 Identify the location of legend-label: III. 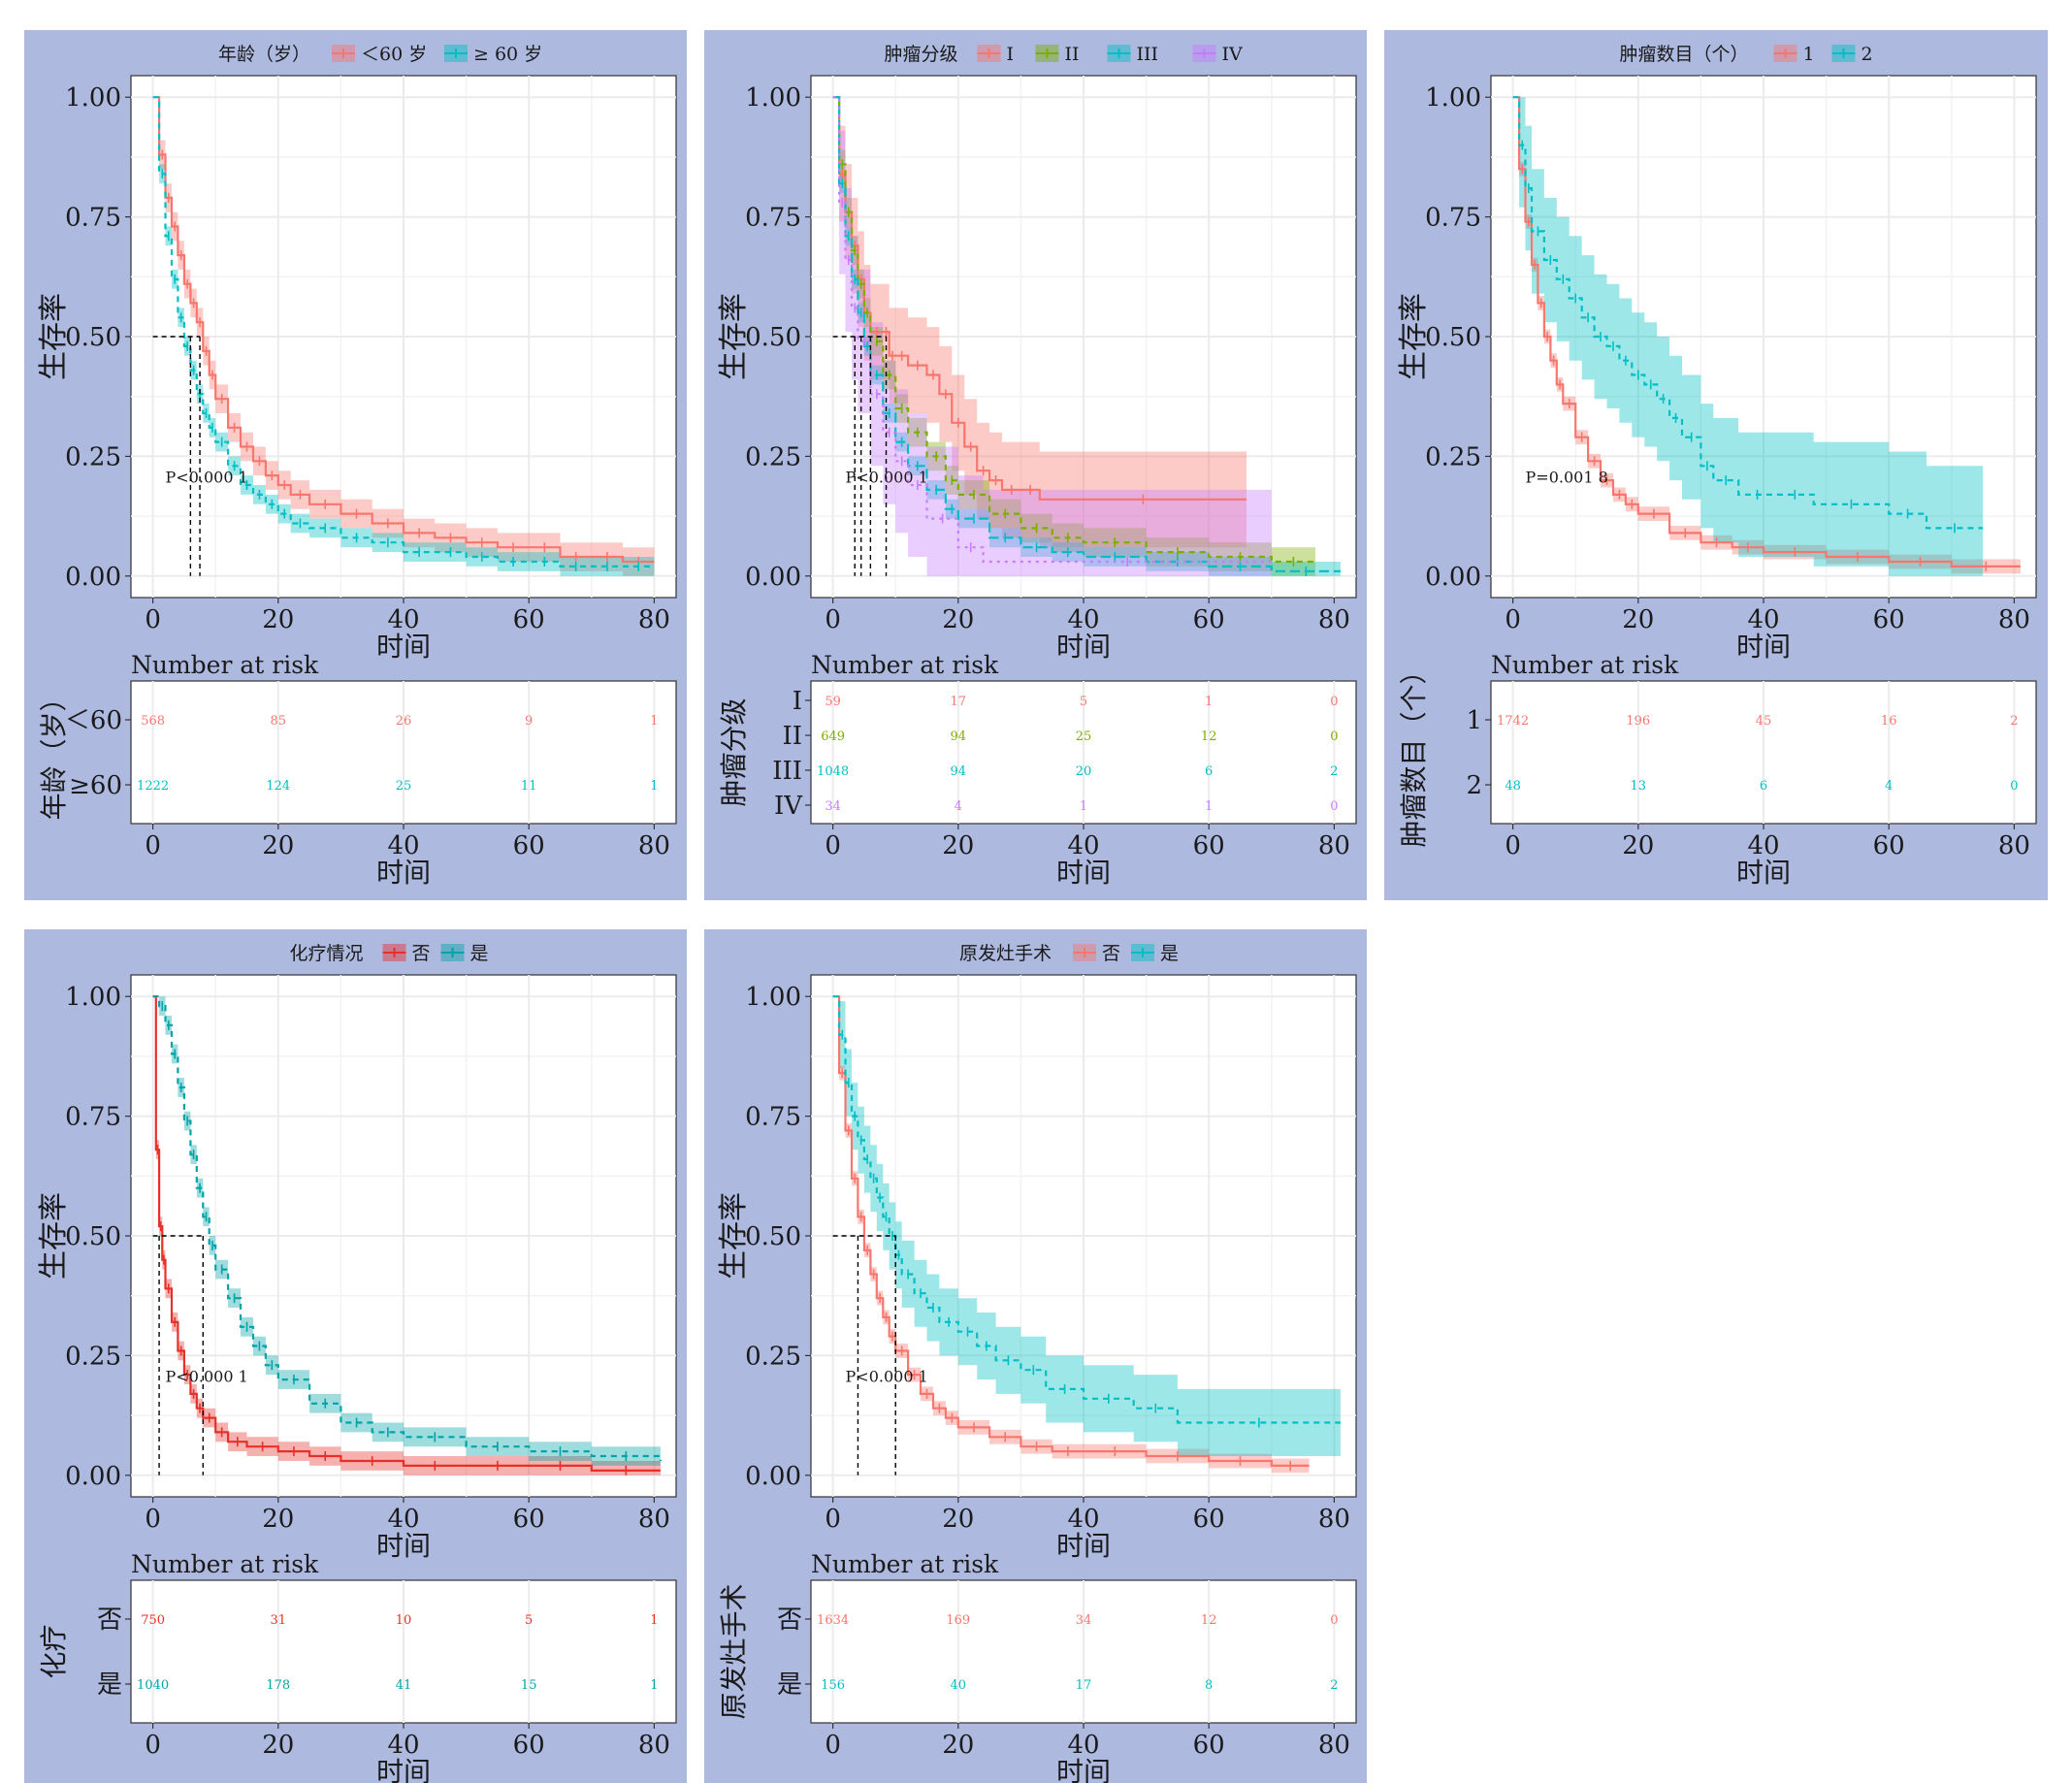
(1148, 54).